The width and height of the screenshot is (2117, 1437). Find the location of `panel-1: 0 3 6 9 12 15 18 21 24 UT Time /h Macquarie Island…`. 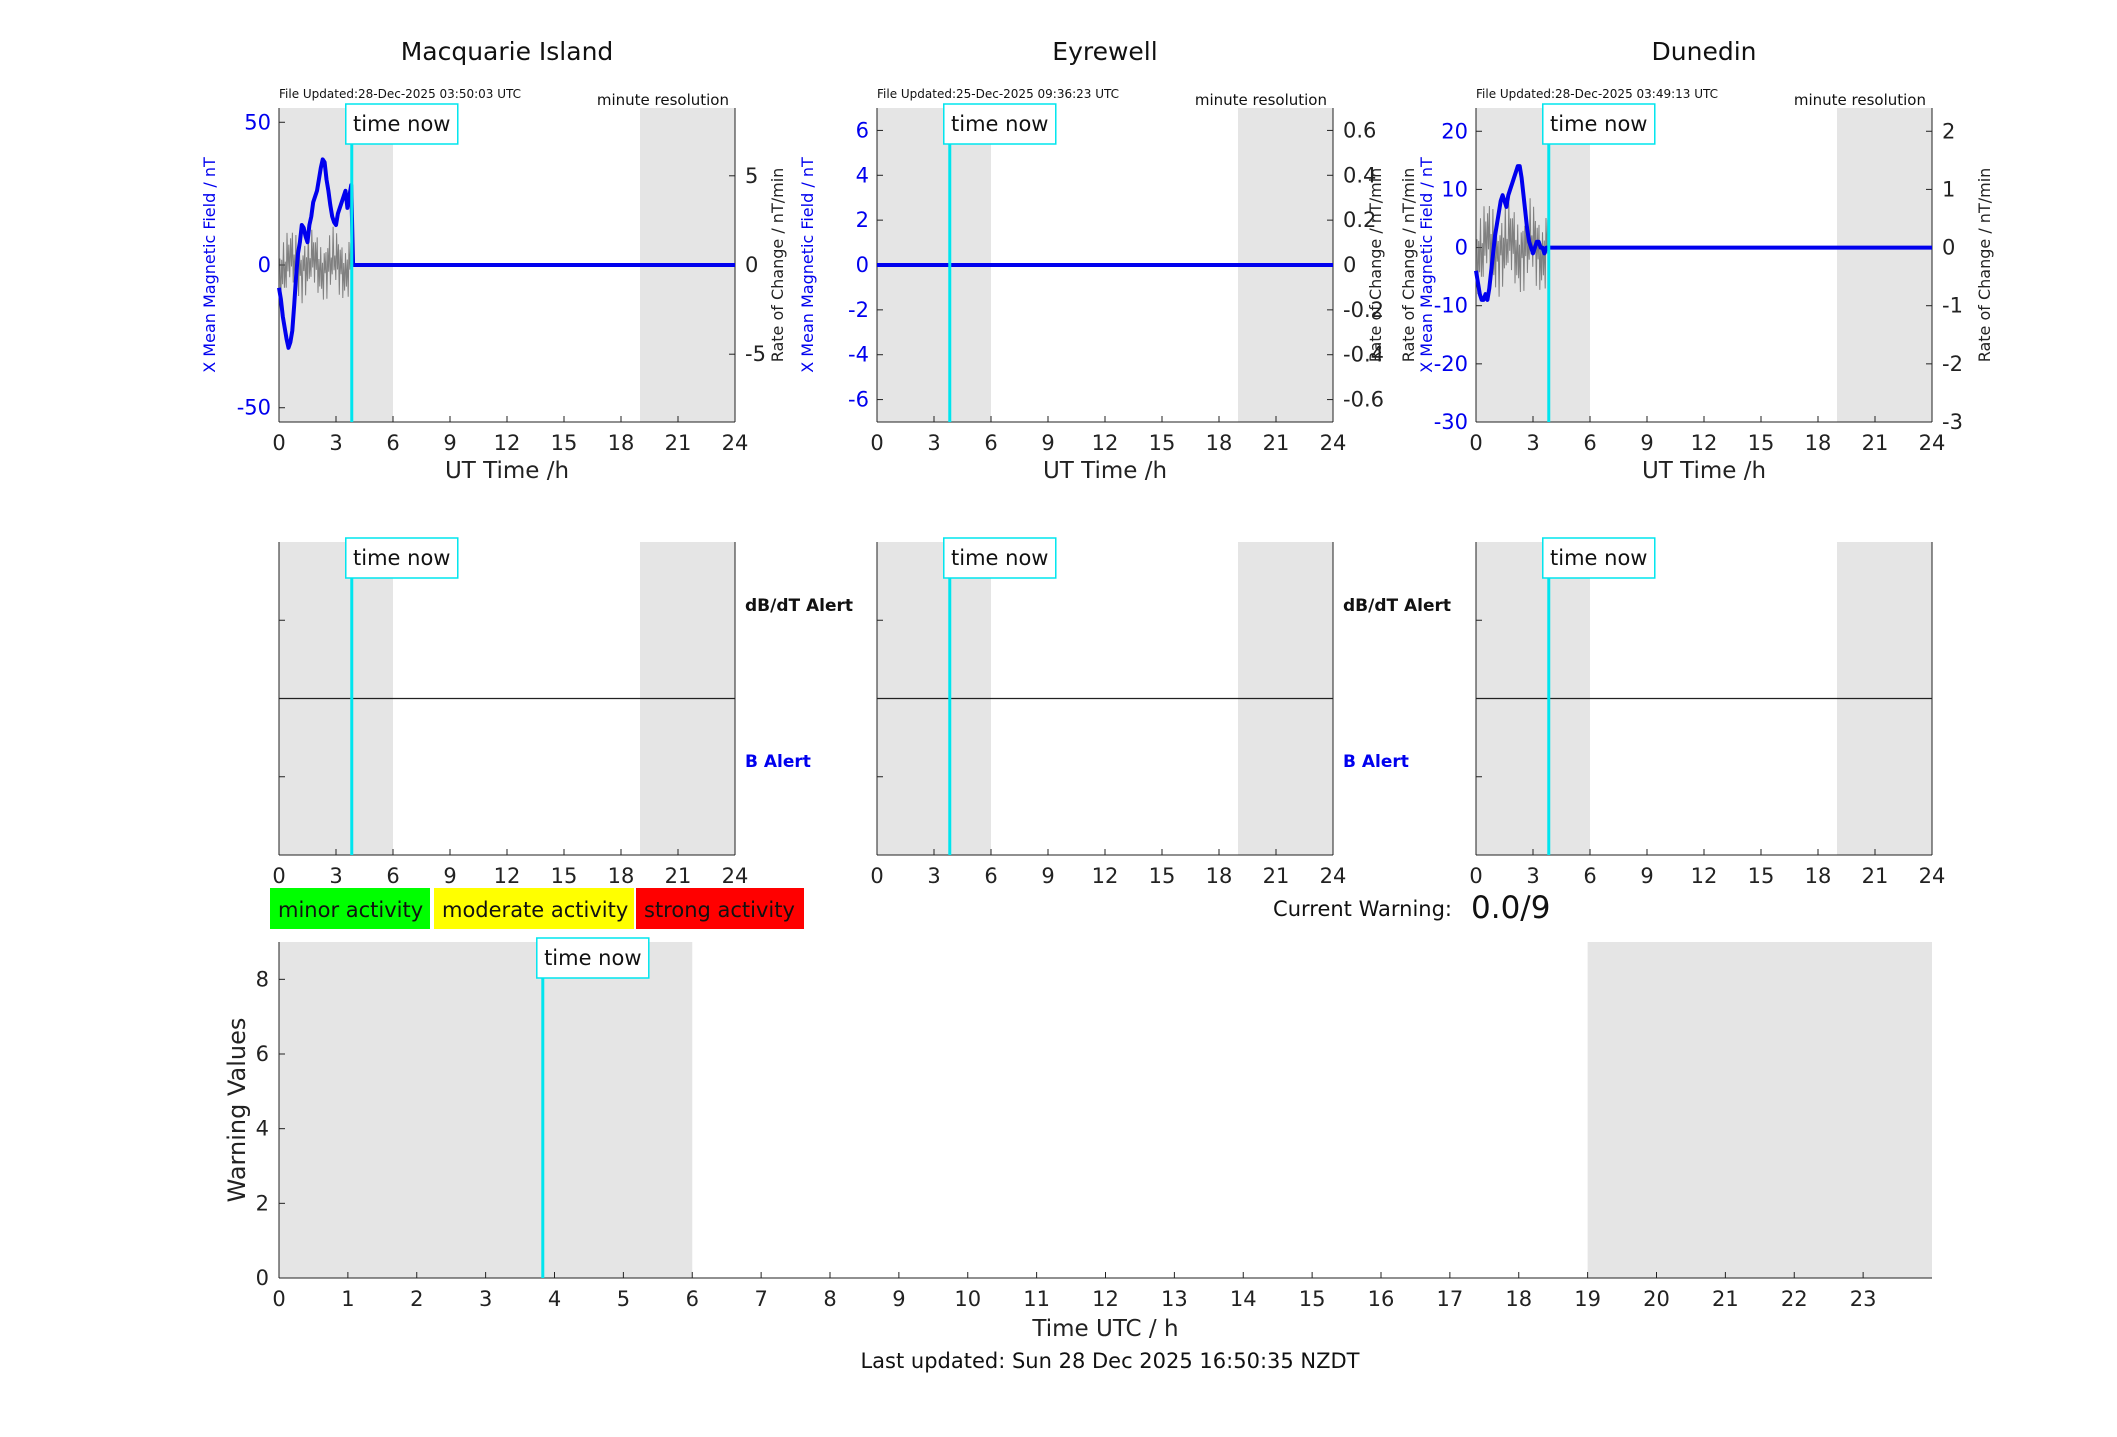

panel-1: 0 3 6 9 12 15 18 21 24 UT Time /h Macquarie Island… is located at coordinates (493, 260).